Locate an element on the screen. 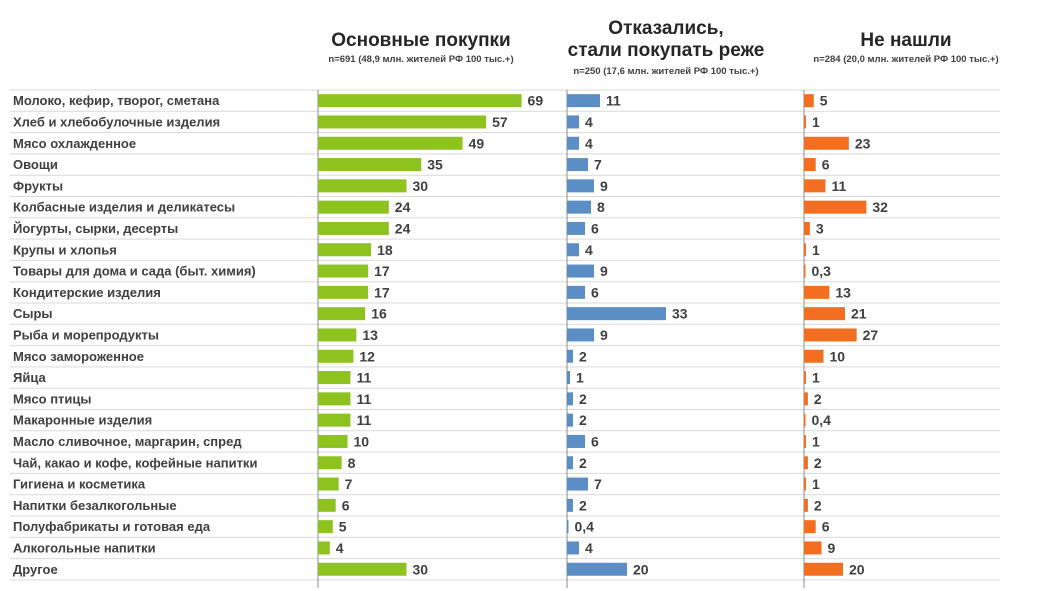 Image resolution: width=1043 pixels, height=591 pixels. data-label-series-1: 24 is located at coordinates (403, 228).